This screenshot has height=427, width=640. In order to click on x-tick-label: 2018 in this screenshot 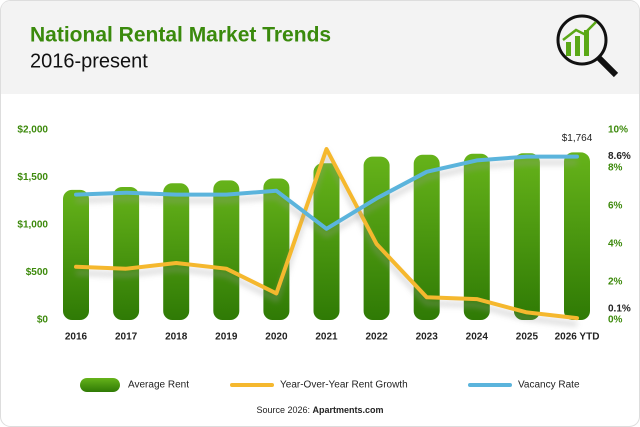, I will do `click(176, 337)`.